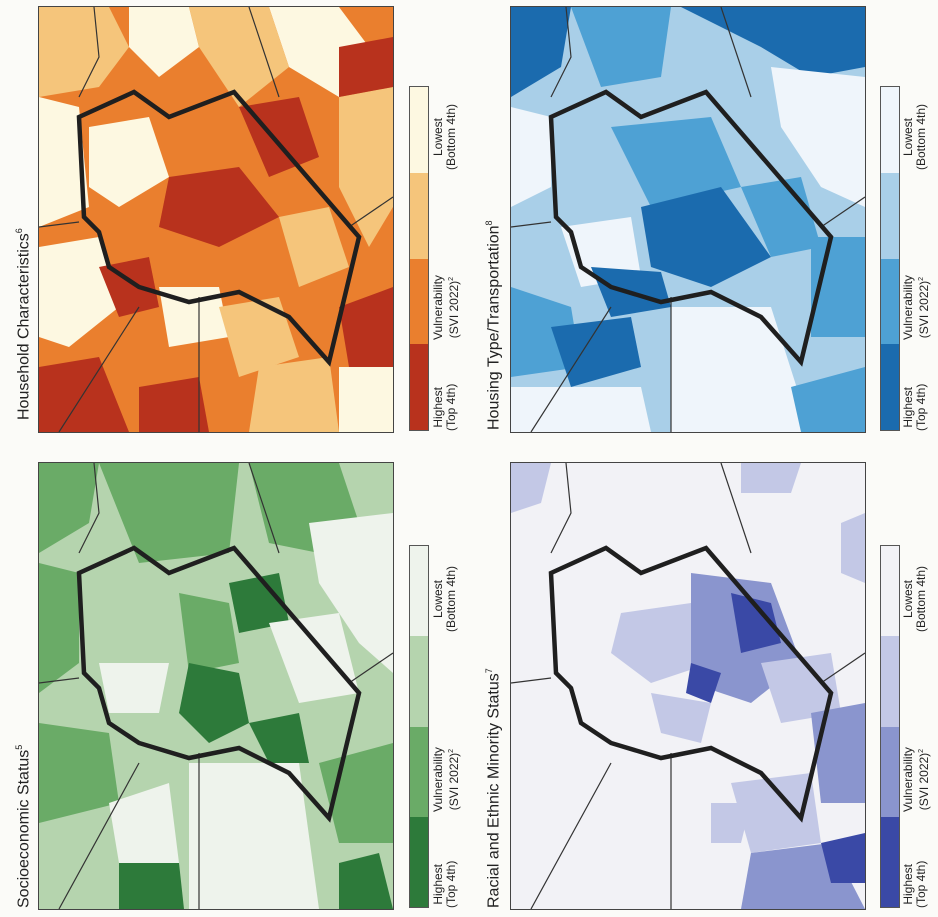  I want to click on panel-title: Racial and Ethnic Minority Status7, so click(493, 788).